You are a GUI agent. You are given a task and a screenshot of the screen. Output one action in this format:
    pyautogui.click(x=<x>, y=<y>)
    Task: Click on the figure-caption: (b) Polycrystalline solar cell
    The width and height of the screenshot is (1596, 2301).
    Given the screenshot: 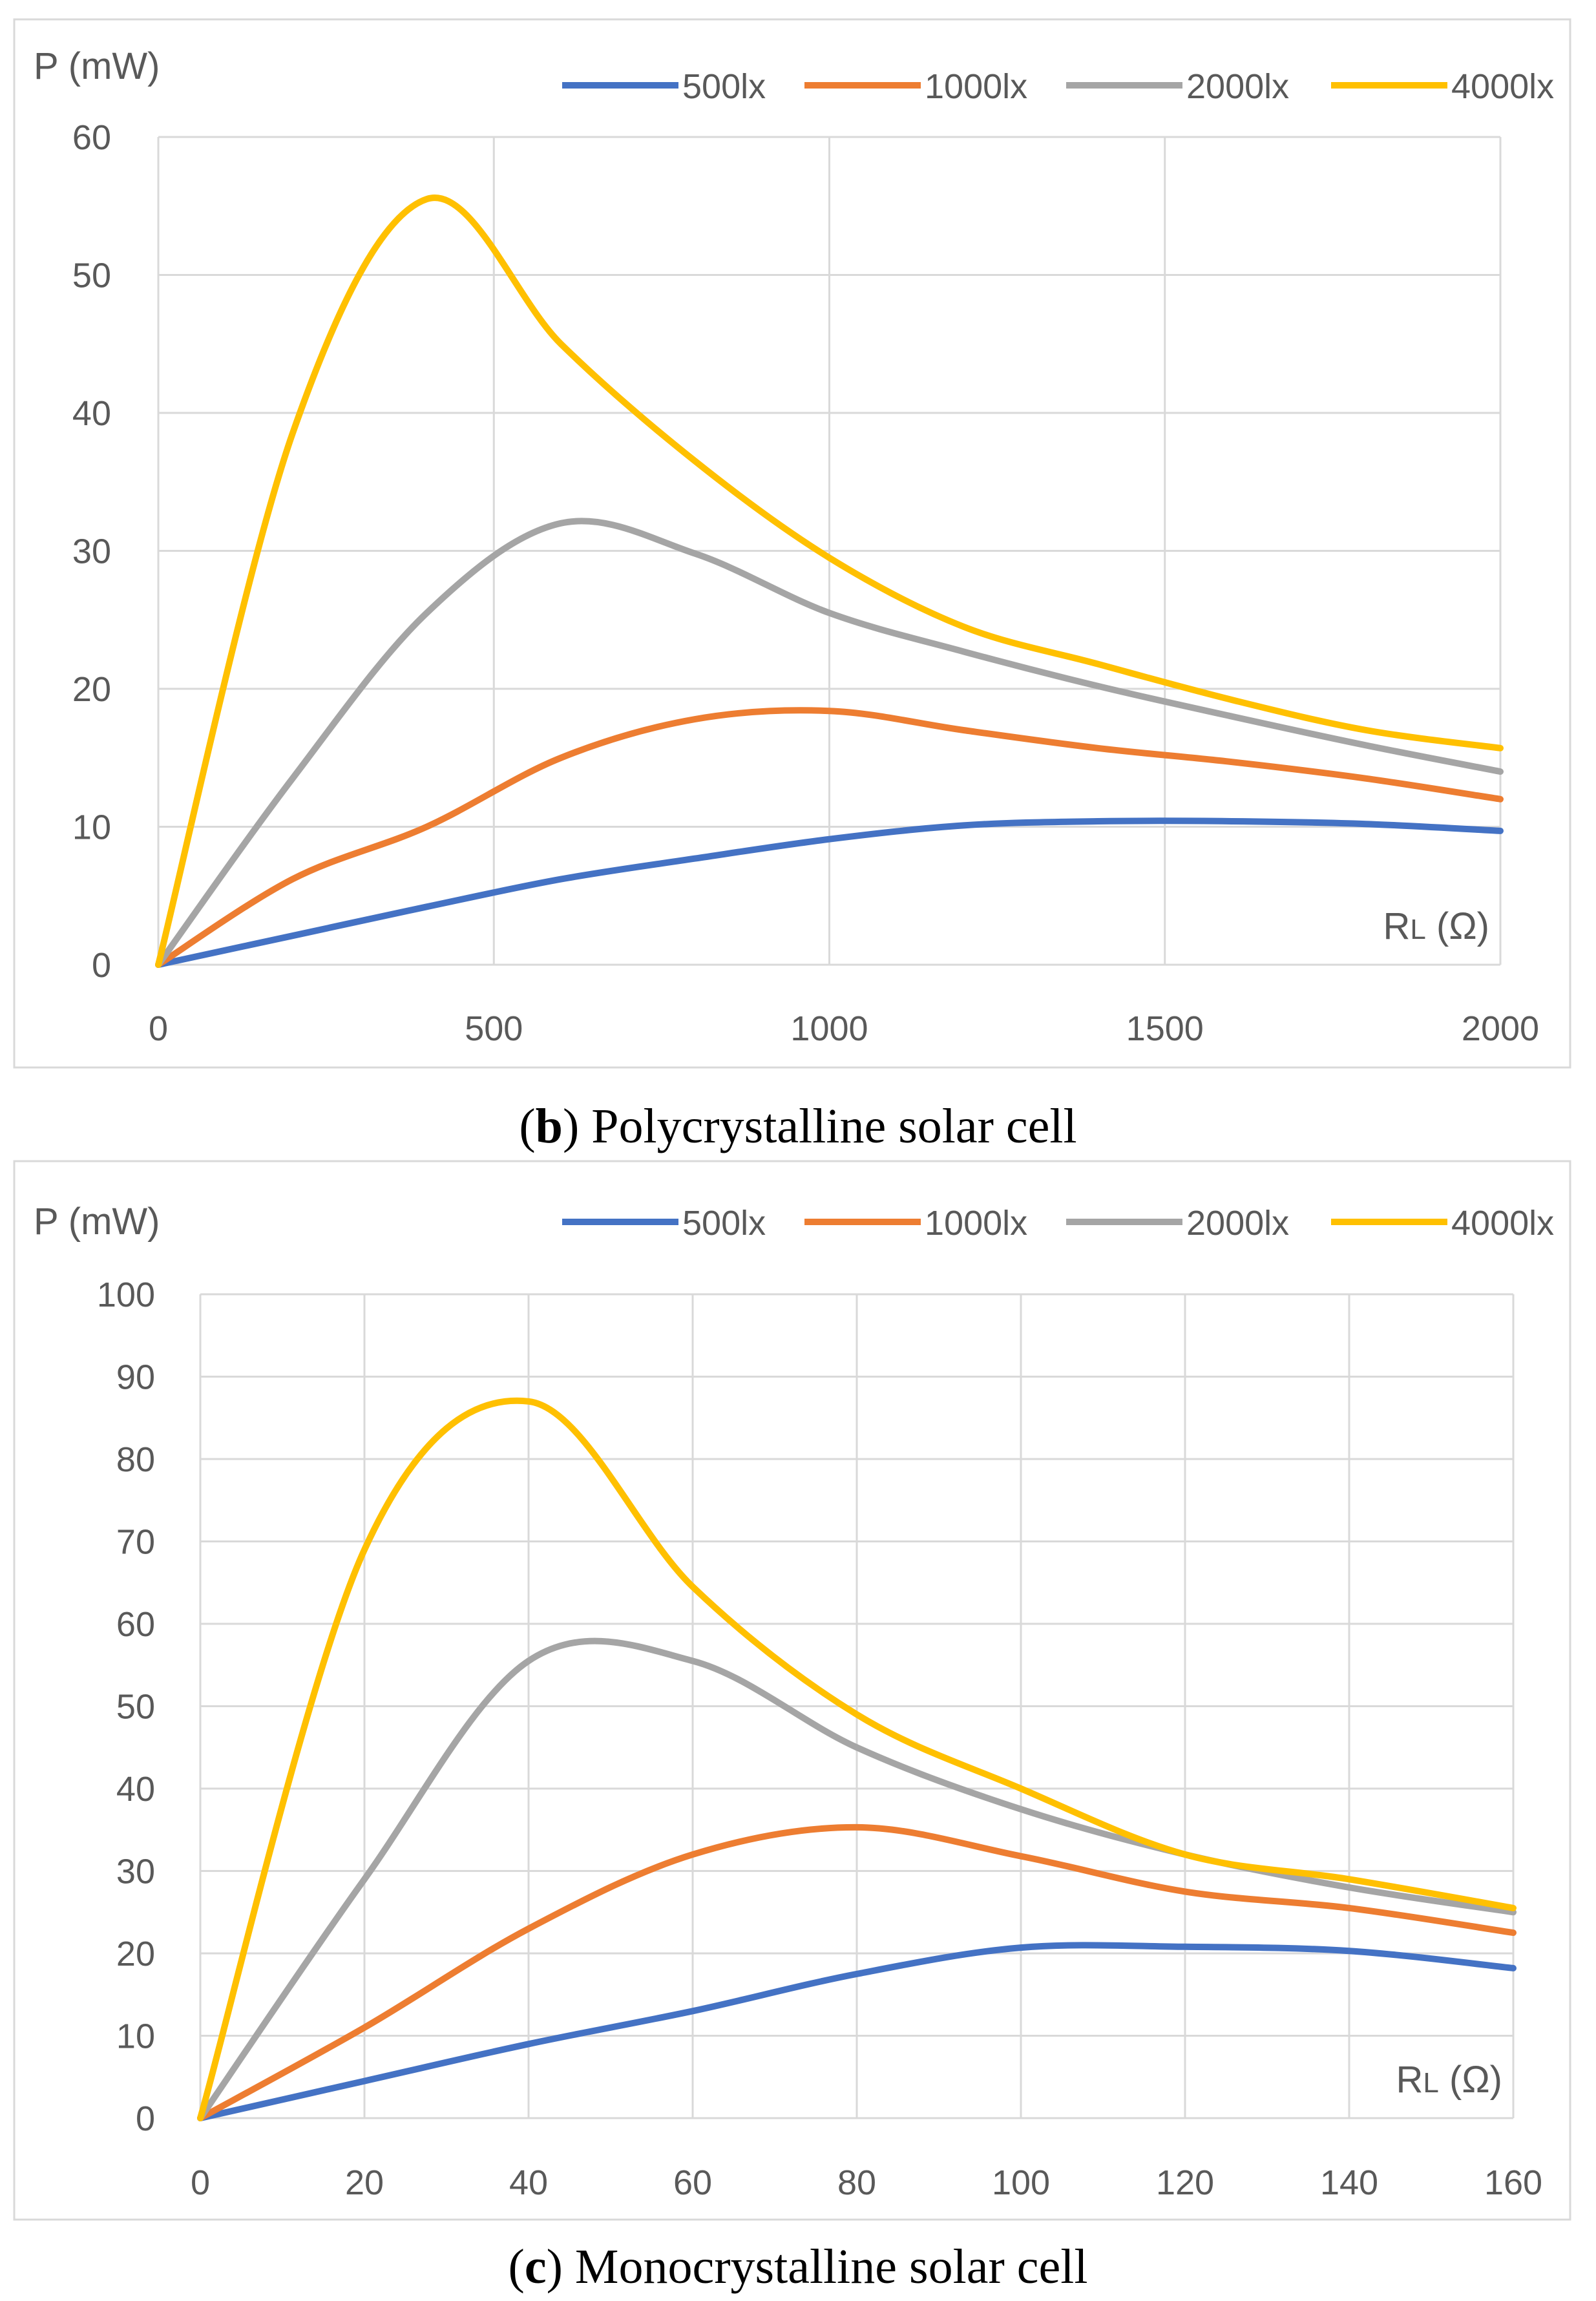 What is the action you would take?
    pyautogui.click(x=798, y=1126)
    